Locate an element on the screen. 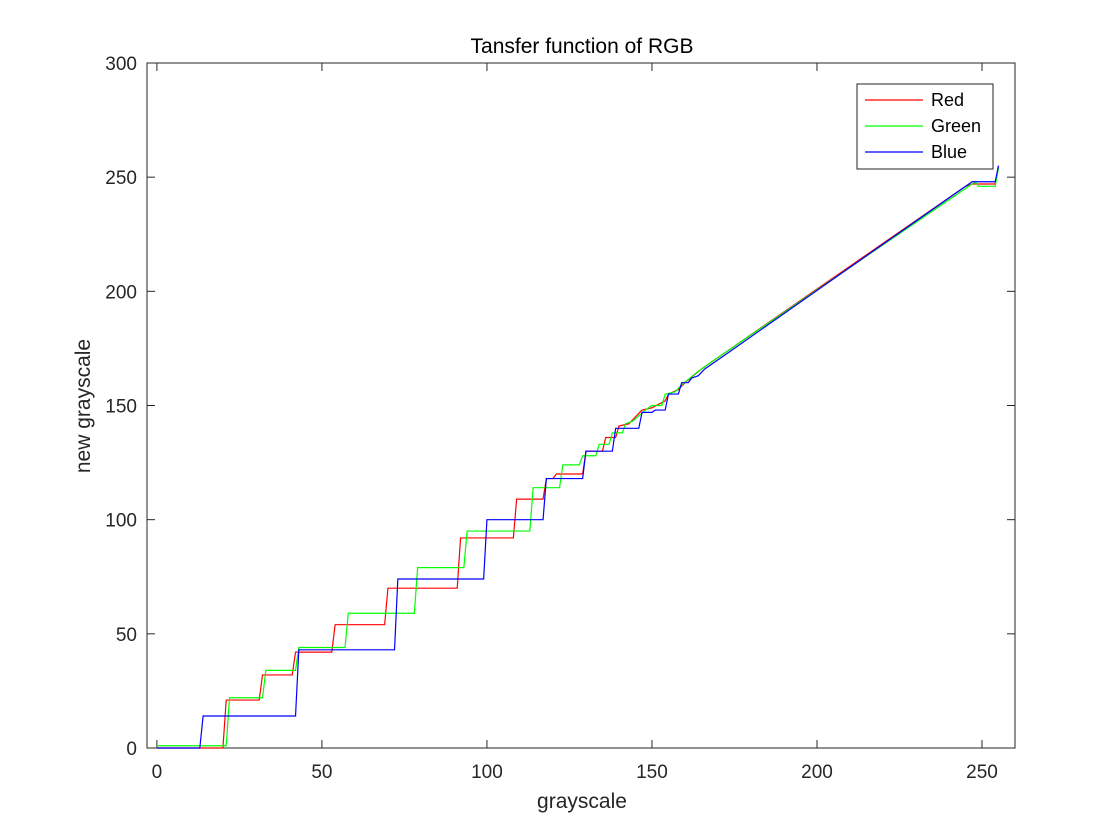 The height and width of the screenshot is (840, 1120). chart-title: Tansfer function of RGB is located at coordinates (582, 46).